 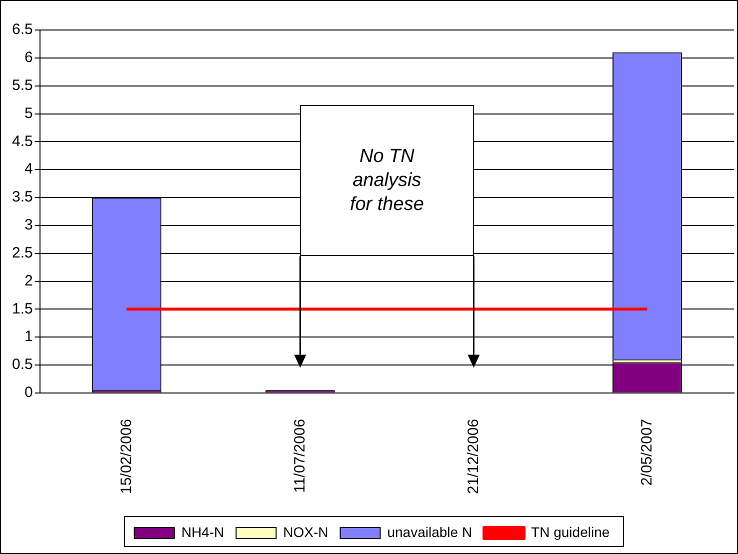 I want to click on y-tick-label: 6.5, so click(x=22, y=29).